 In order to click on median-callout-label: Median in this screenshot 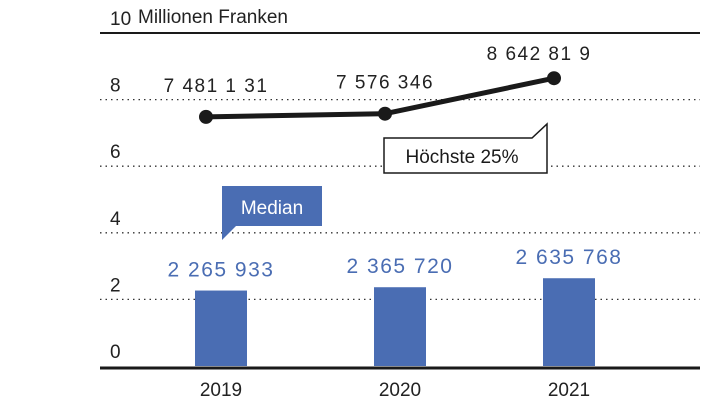, I will do `click(272, 208)`.